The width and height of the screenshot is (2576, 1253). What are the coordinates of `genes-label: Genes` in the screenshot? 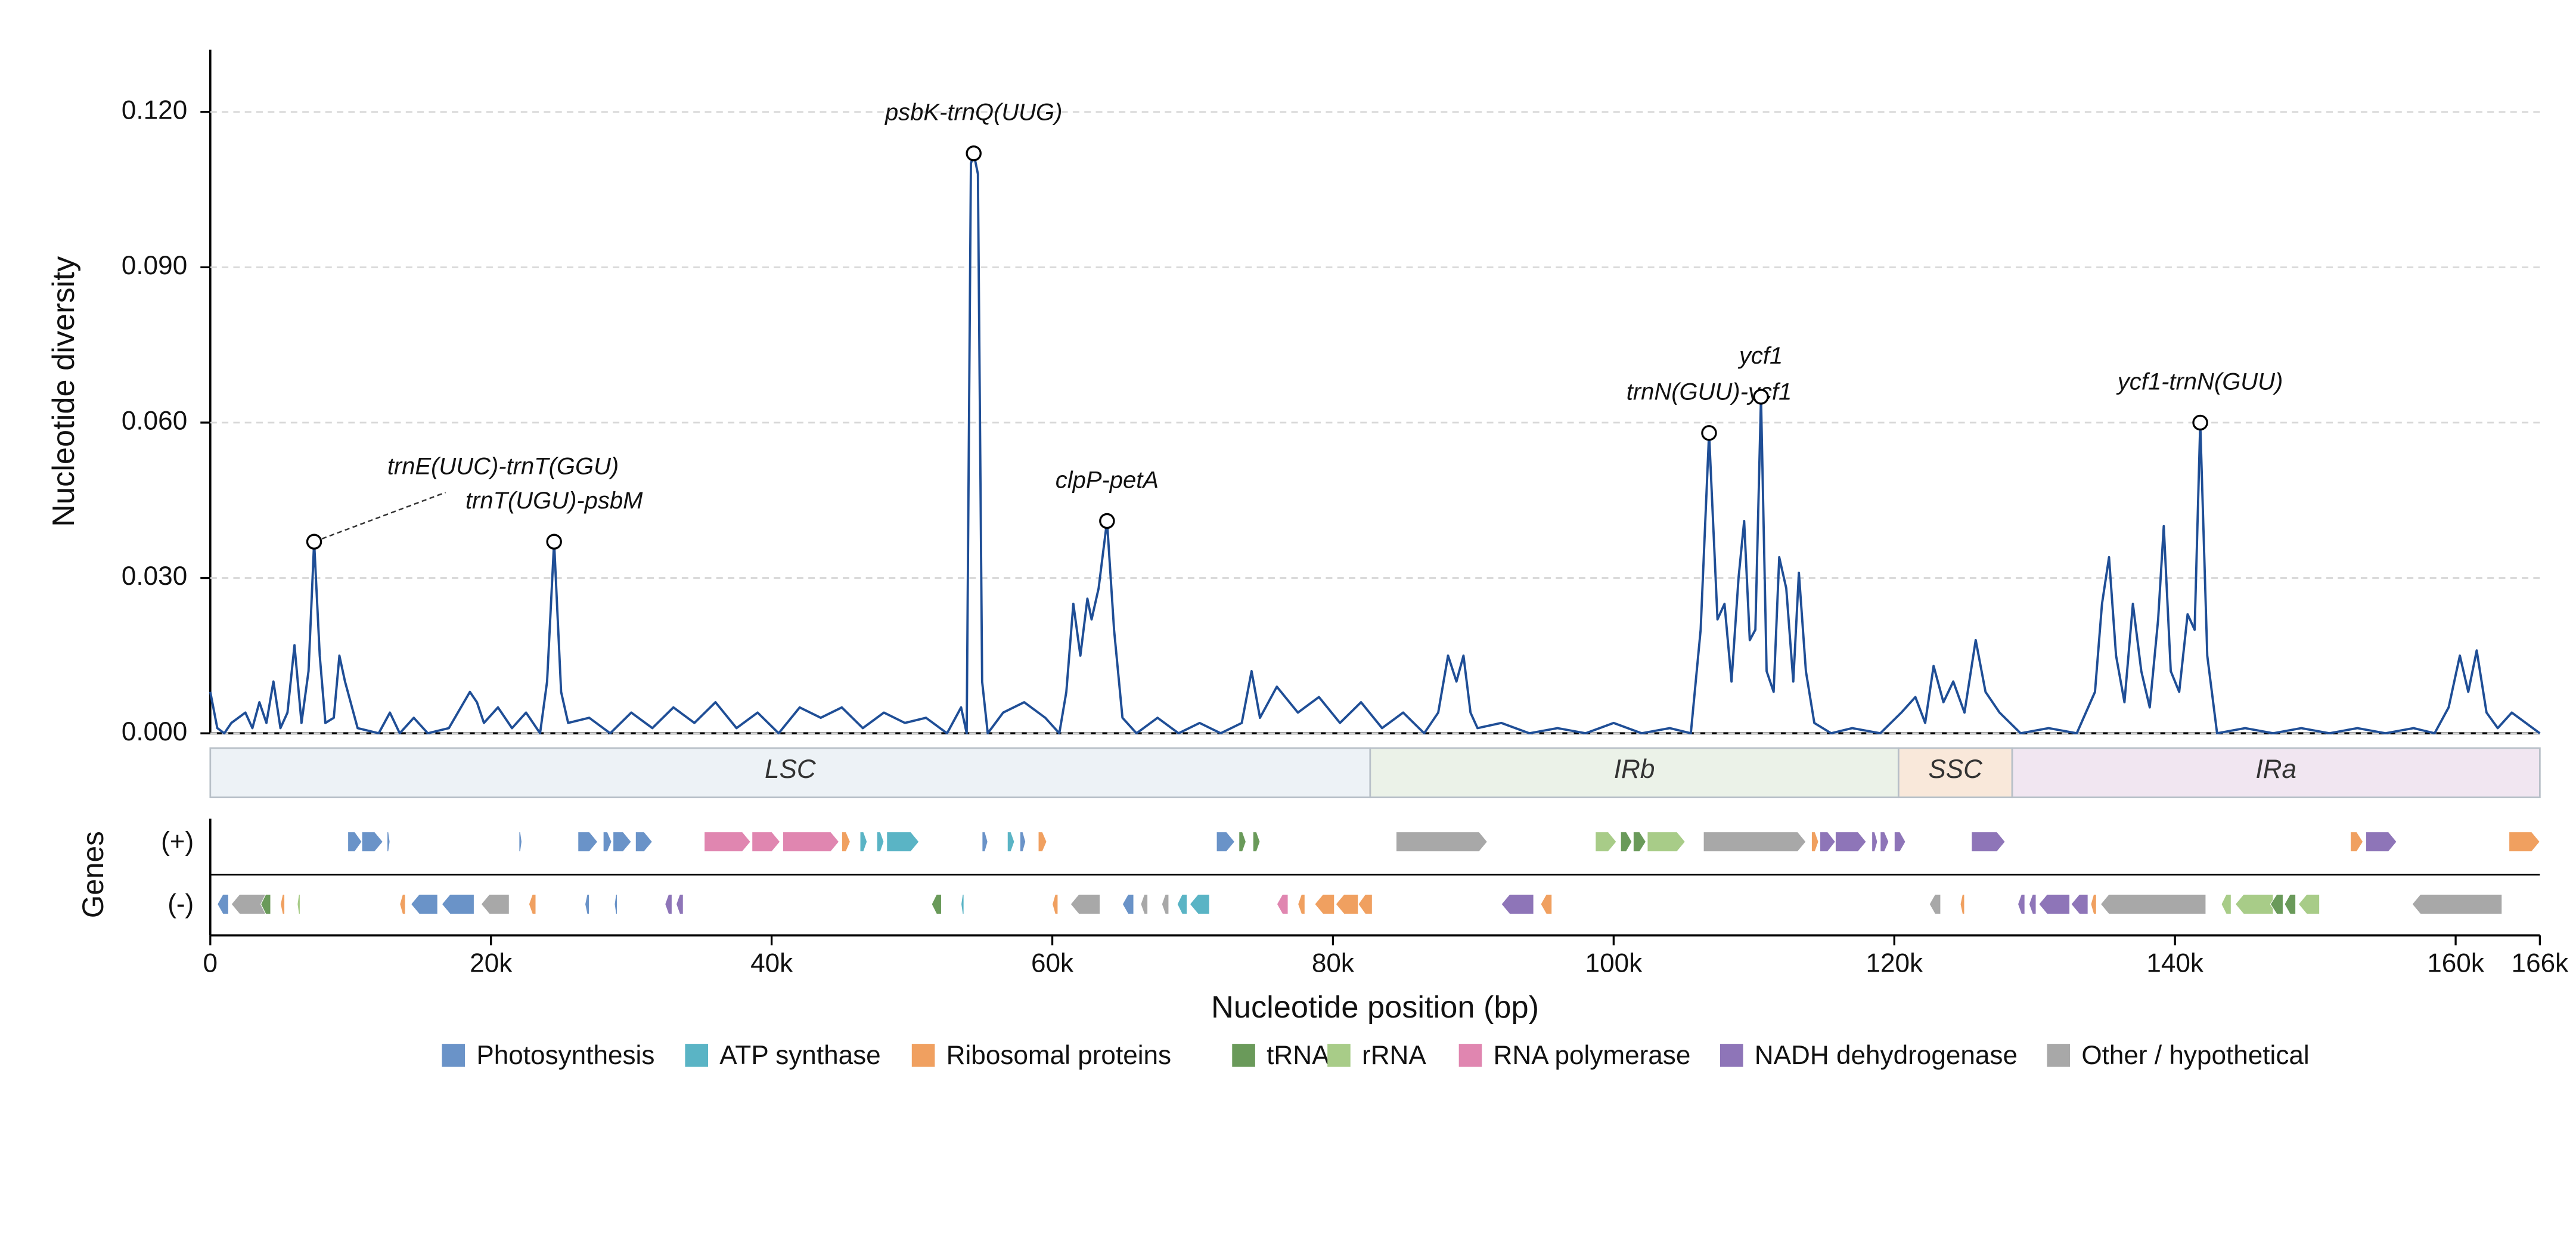 It's located at (93, 874).